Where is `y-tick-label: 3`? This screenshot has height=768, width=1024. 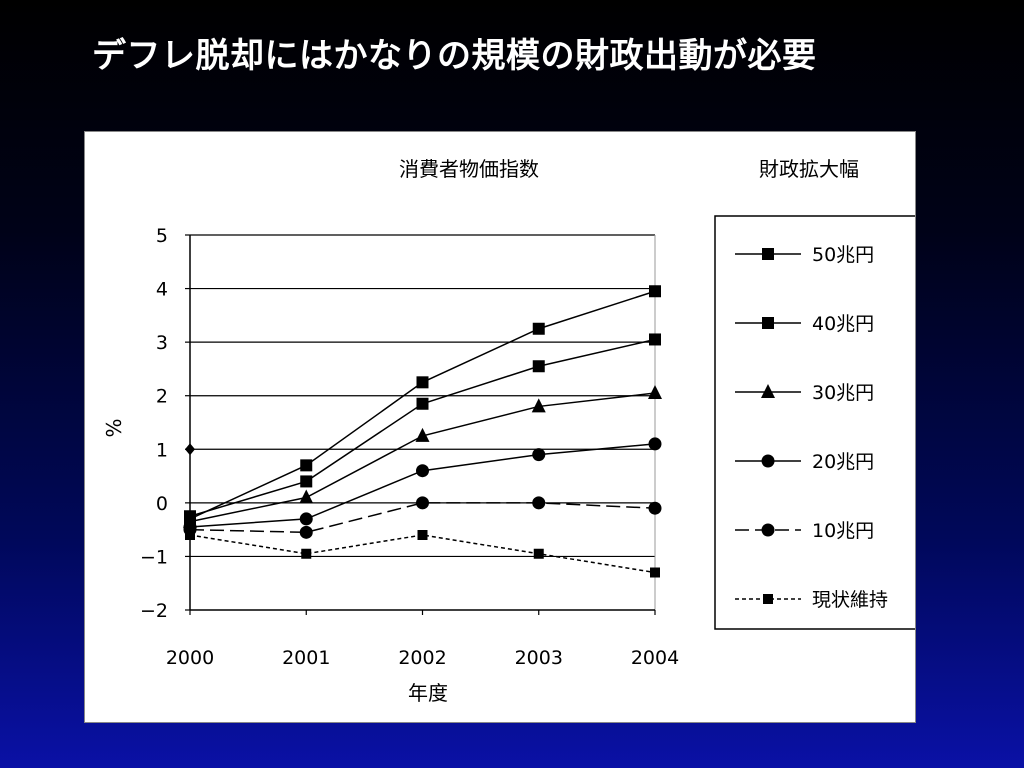
y-tick-label: 3 is located at coordinates (162, 343).